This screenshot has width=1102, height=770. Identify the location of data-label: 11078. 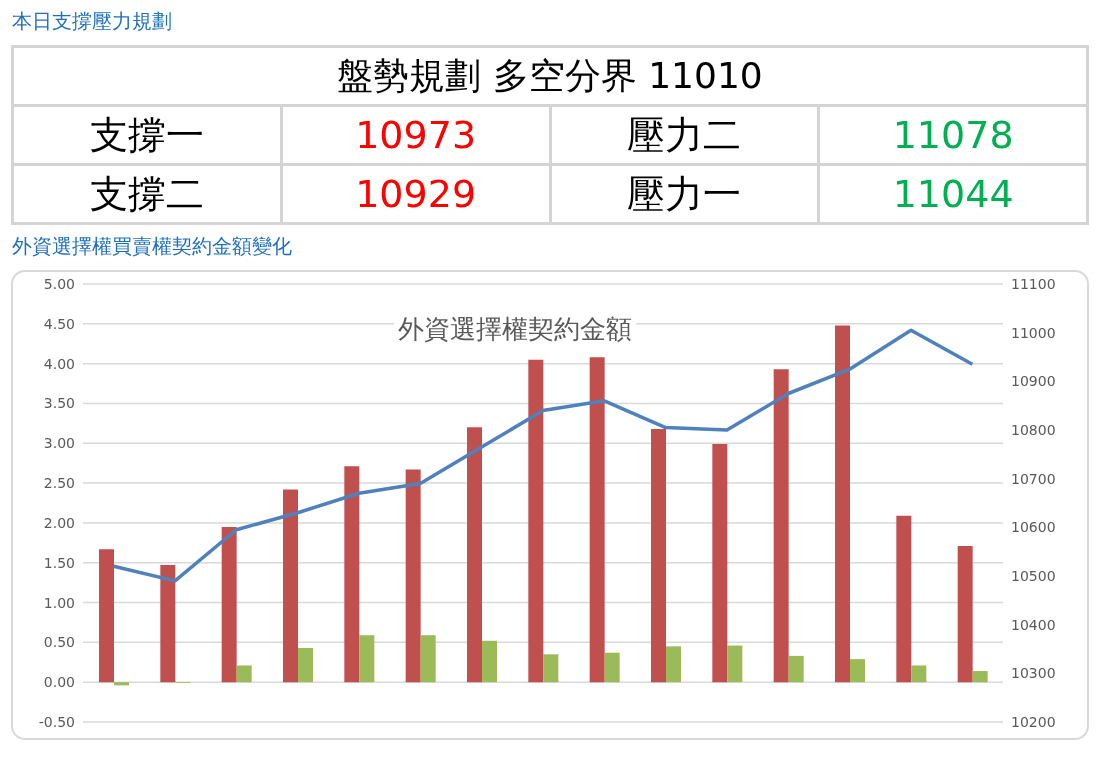
(953, 135).